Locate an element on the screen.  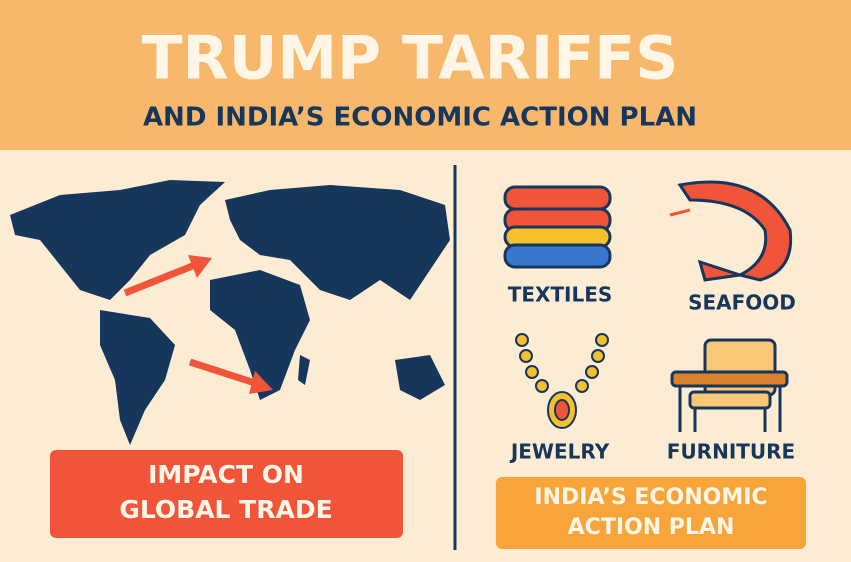
furniture-icon is located at coordinates (729, 385).